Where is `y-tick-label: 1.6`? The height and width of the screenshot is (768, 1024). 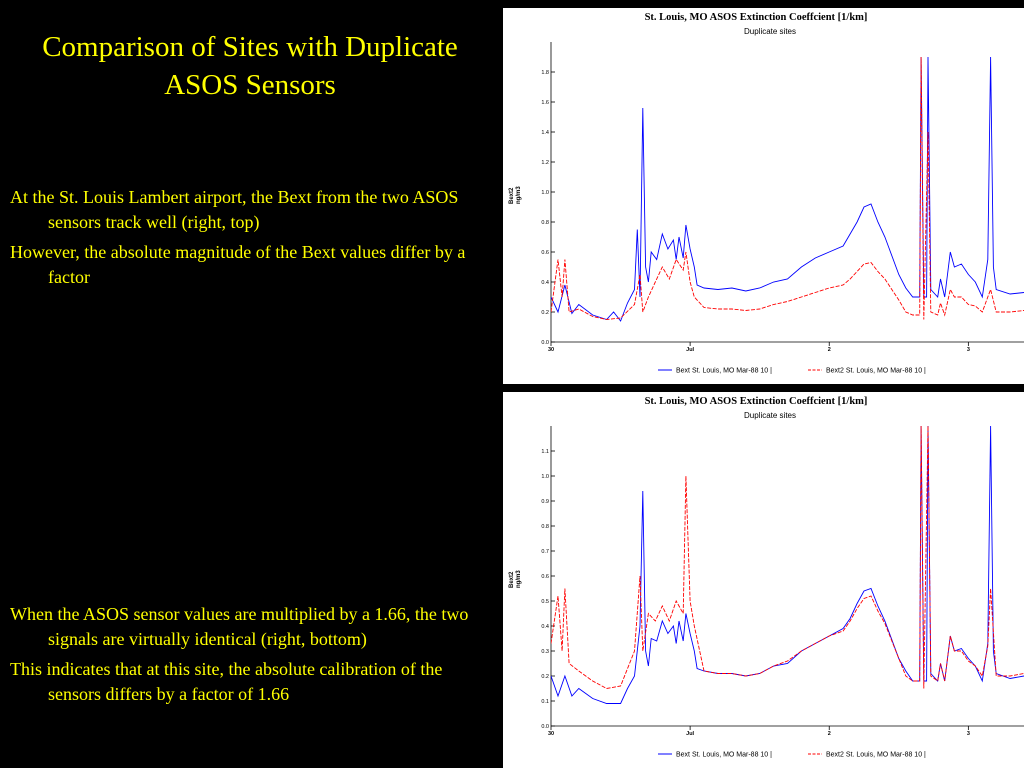 y-tick-label: 1.6 is located at coordinates (545, 103).